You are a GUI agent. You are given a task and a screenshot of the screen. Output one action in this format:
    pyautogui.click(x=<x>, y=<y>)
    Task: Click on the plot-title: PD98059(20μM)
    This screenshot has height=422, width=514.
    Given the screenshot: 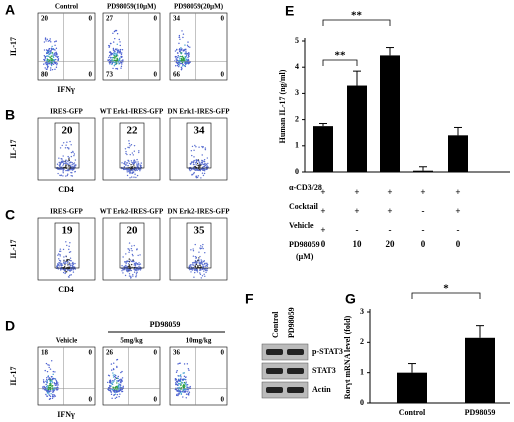 What is the action you would take?
    pyautogui.click(x=199, y=7)
    